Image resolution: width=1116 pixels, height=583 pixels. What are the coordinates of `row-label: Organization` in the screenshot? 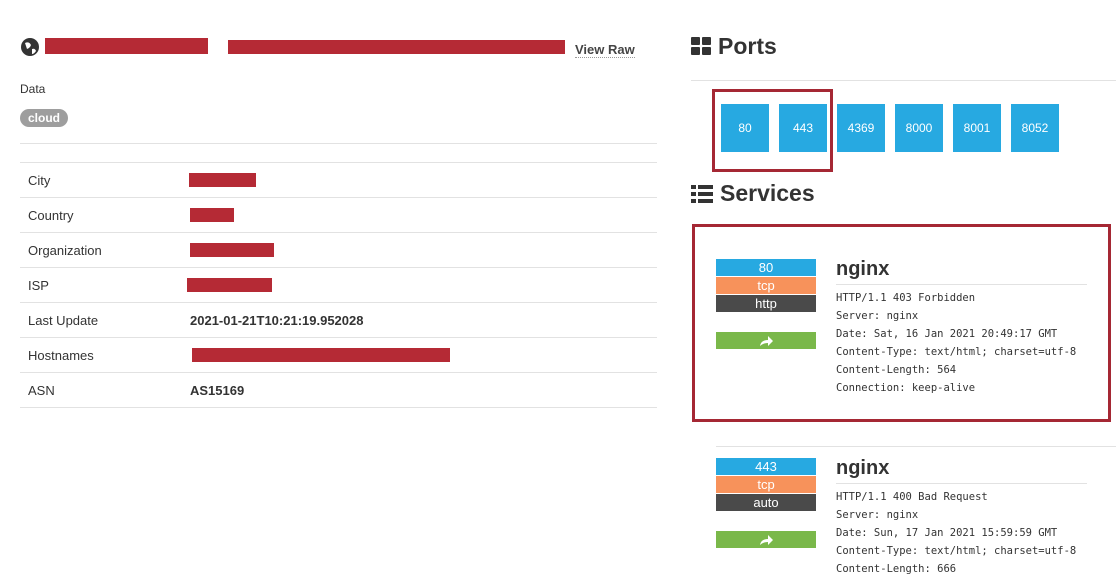 It's located at (65, 250).